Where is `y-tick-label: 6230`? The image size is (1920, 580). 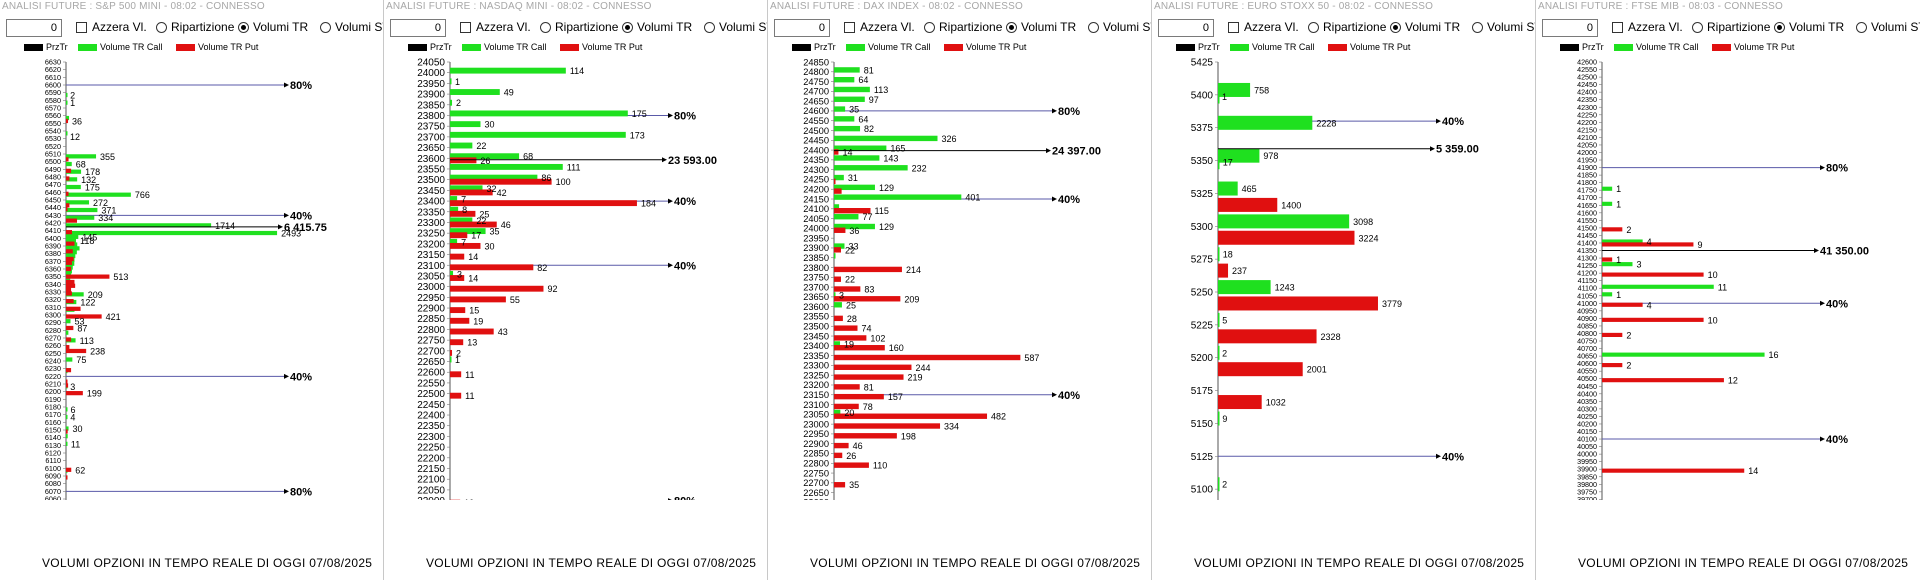
y-tick-label: 6230 is located at coordinates (53, 368).